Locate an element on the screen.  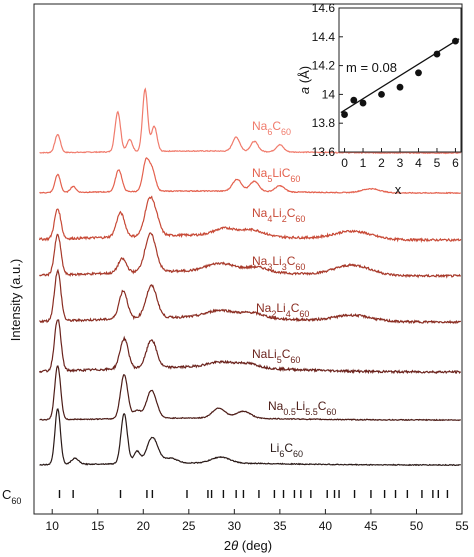
c60-reference-ticks is located at coordinates (253, 494).